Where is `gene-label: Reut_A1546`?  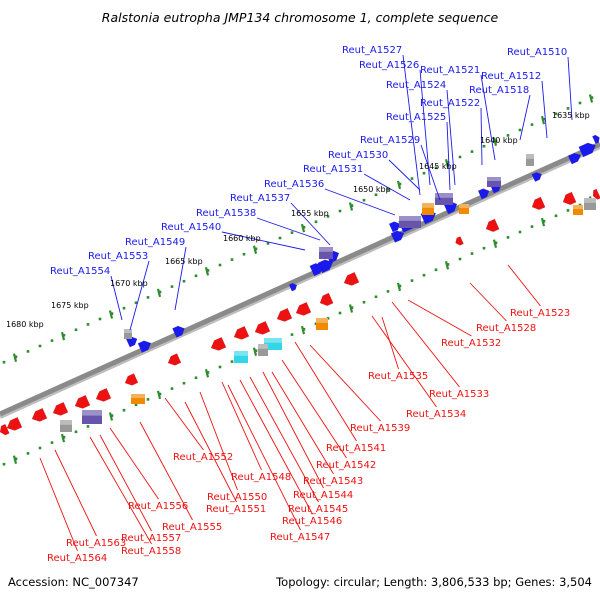 gene-label: Reut_A1546 is located at coordinates (312, 521).